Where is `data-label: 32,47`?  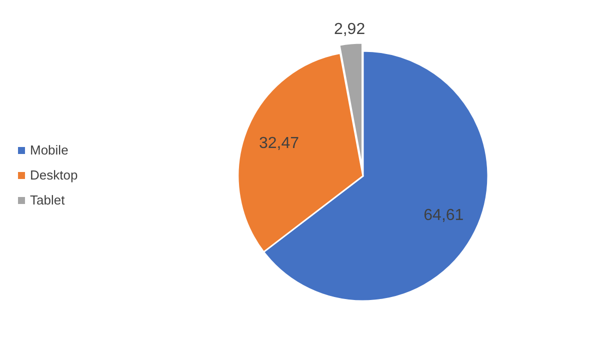 data-label: 32,47 is located at coordinates (279, 143).